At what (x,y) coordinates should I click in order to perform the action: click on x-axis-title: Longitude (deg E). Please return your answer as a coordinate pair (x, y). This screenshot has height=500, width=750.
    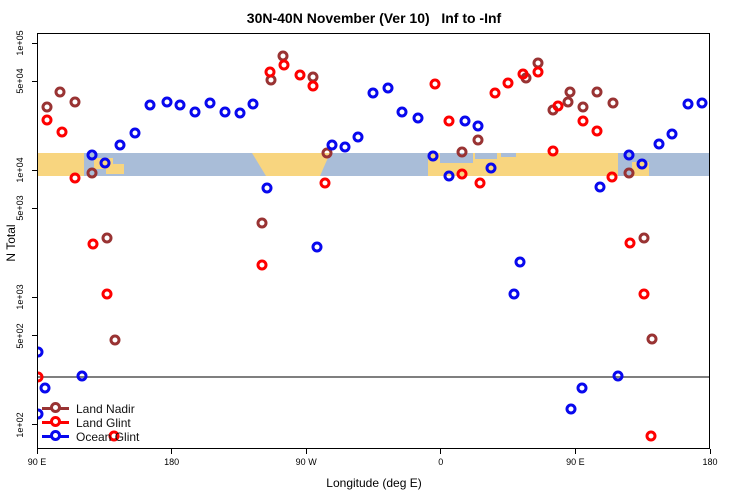
    Looking at the image, I should click on (374, 483).